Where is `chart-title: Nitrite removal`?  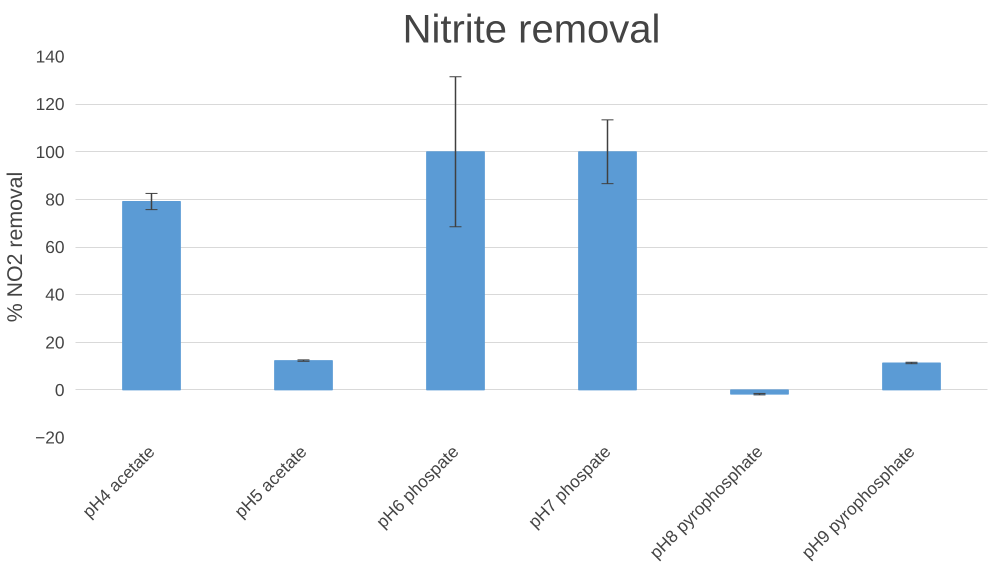
chart-title: Nitrite removal is located at coordinates (531, 30).